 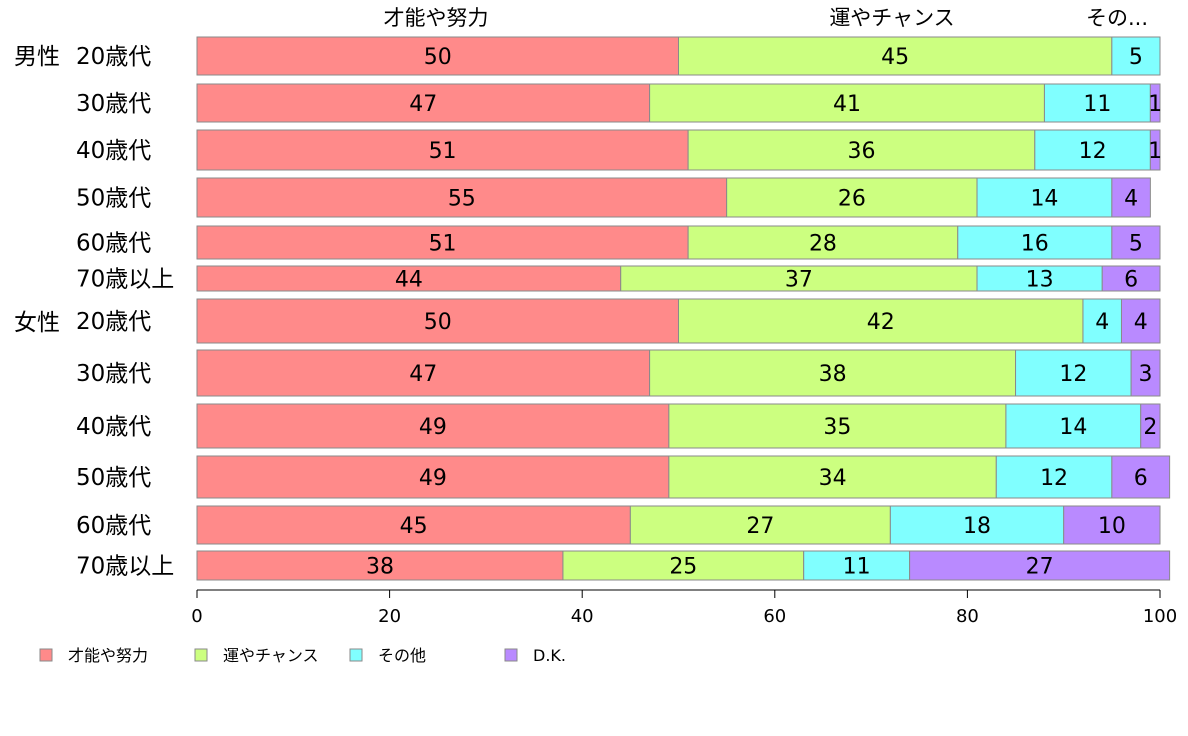 What do you see at coordinates (108, 655) in the screenshot?
I see `legend-label: 才能や努力` at bounding box center [108, 655].